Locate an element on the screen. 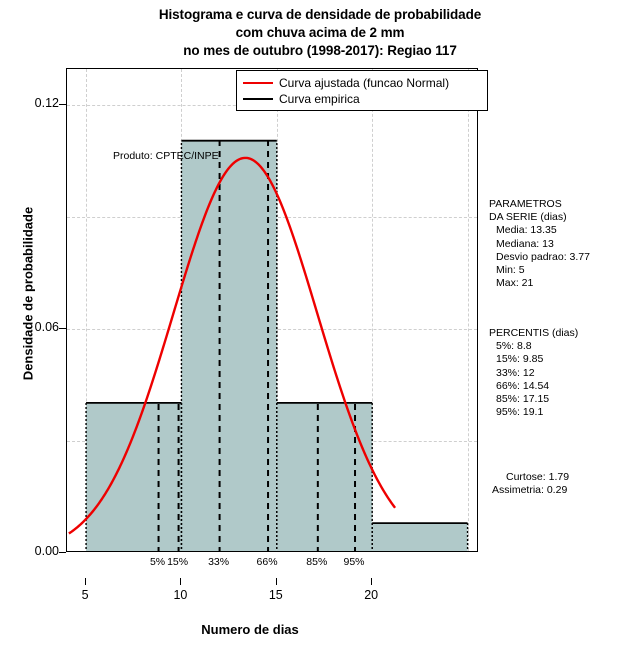 This screenshot has height=660, width=640. y-axis-title: Densidade de probabilidade is located at coordinates (28, 293).